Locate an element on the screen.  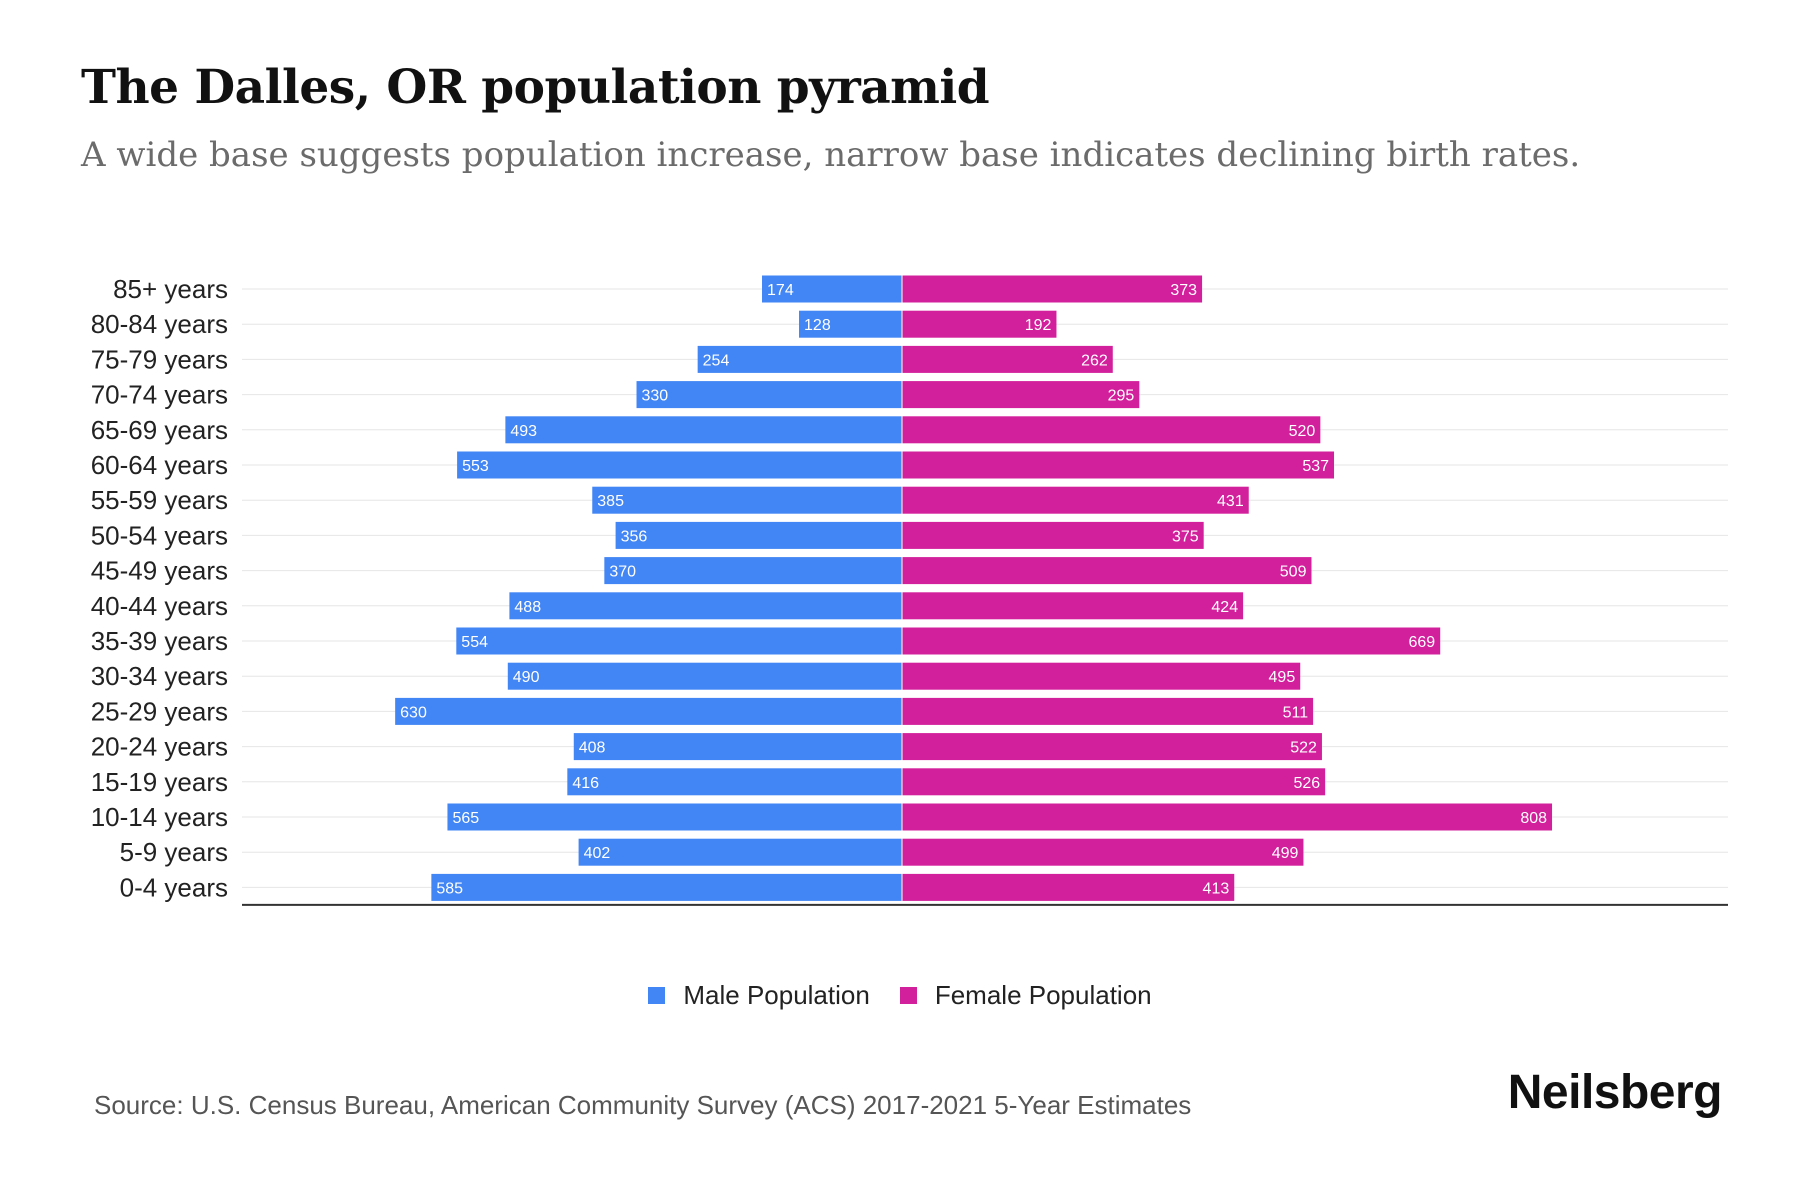
bar-female-60-64-years is located at coordinates (1118, 465).